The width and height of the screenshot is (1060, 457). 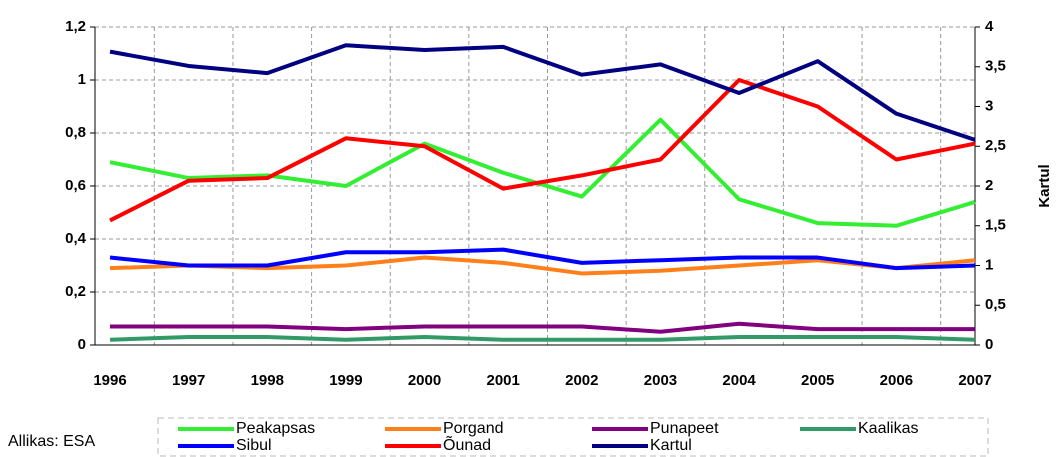 What do you see at coordinates (989, 344) in the screenshot?
I see `y2-tick-label: 0` at bounding box center [989, 344].